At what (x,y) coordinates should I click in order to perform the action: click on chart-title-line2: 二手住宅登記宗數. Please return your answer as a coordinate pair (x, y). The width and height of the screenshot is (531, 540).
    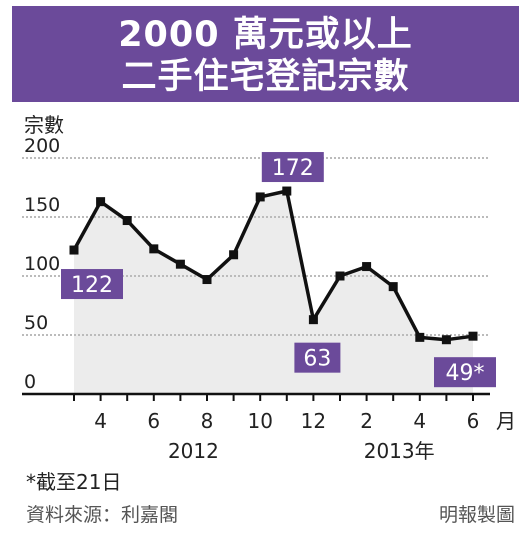
    Looking at the image, I should click on (265, 77).